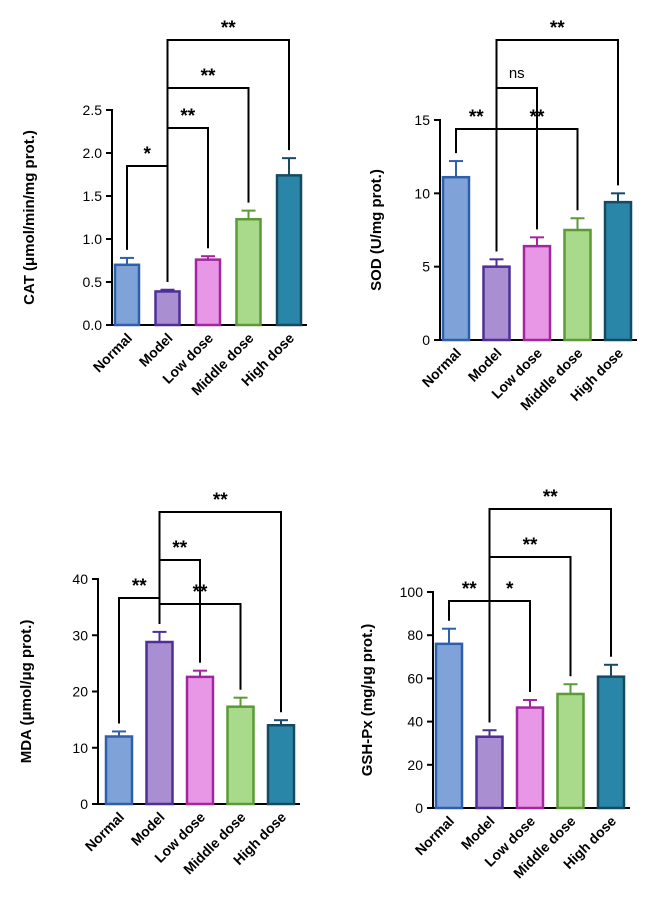 This screenshot has width=666, height=916. What do you see at coordinates (415, 678) in the screenshot?
I see `y-tick-label: 60` at bounding box center [415, 678].